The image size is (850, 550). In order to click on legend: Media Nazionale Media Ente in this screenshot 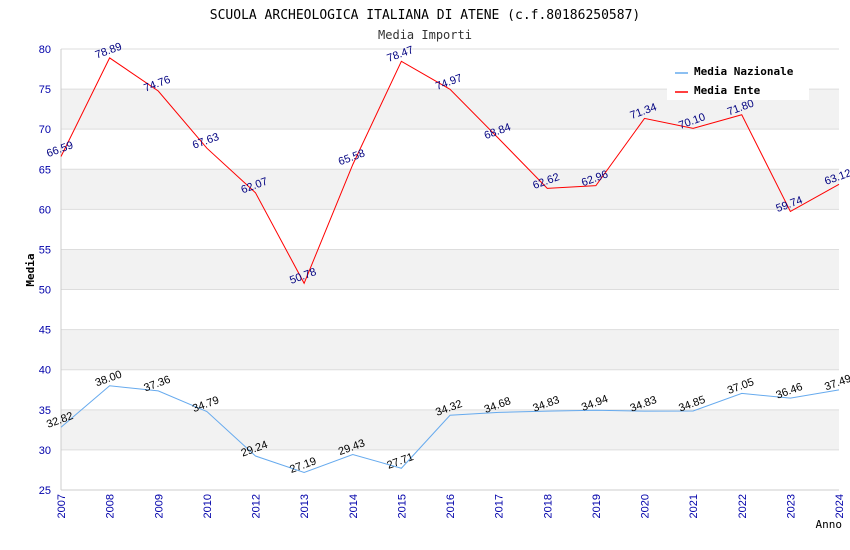, I will do `click(738, 80)`.